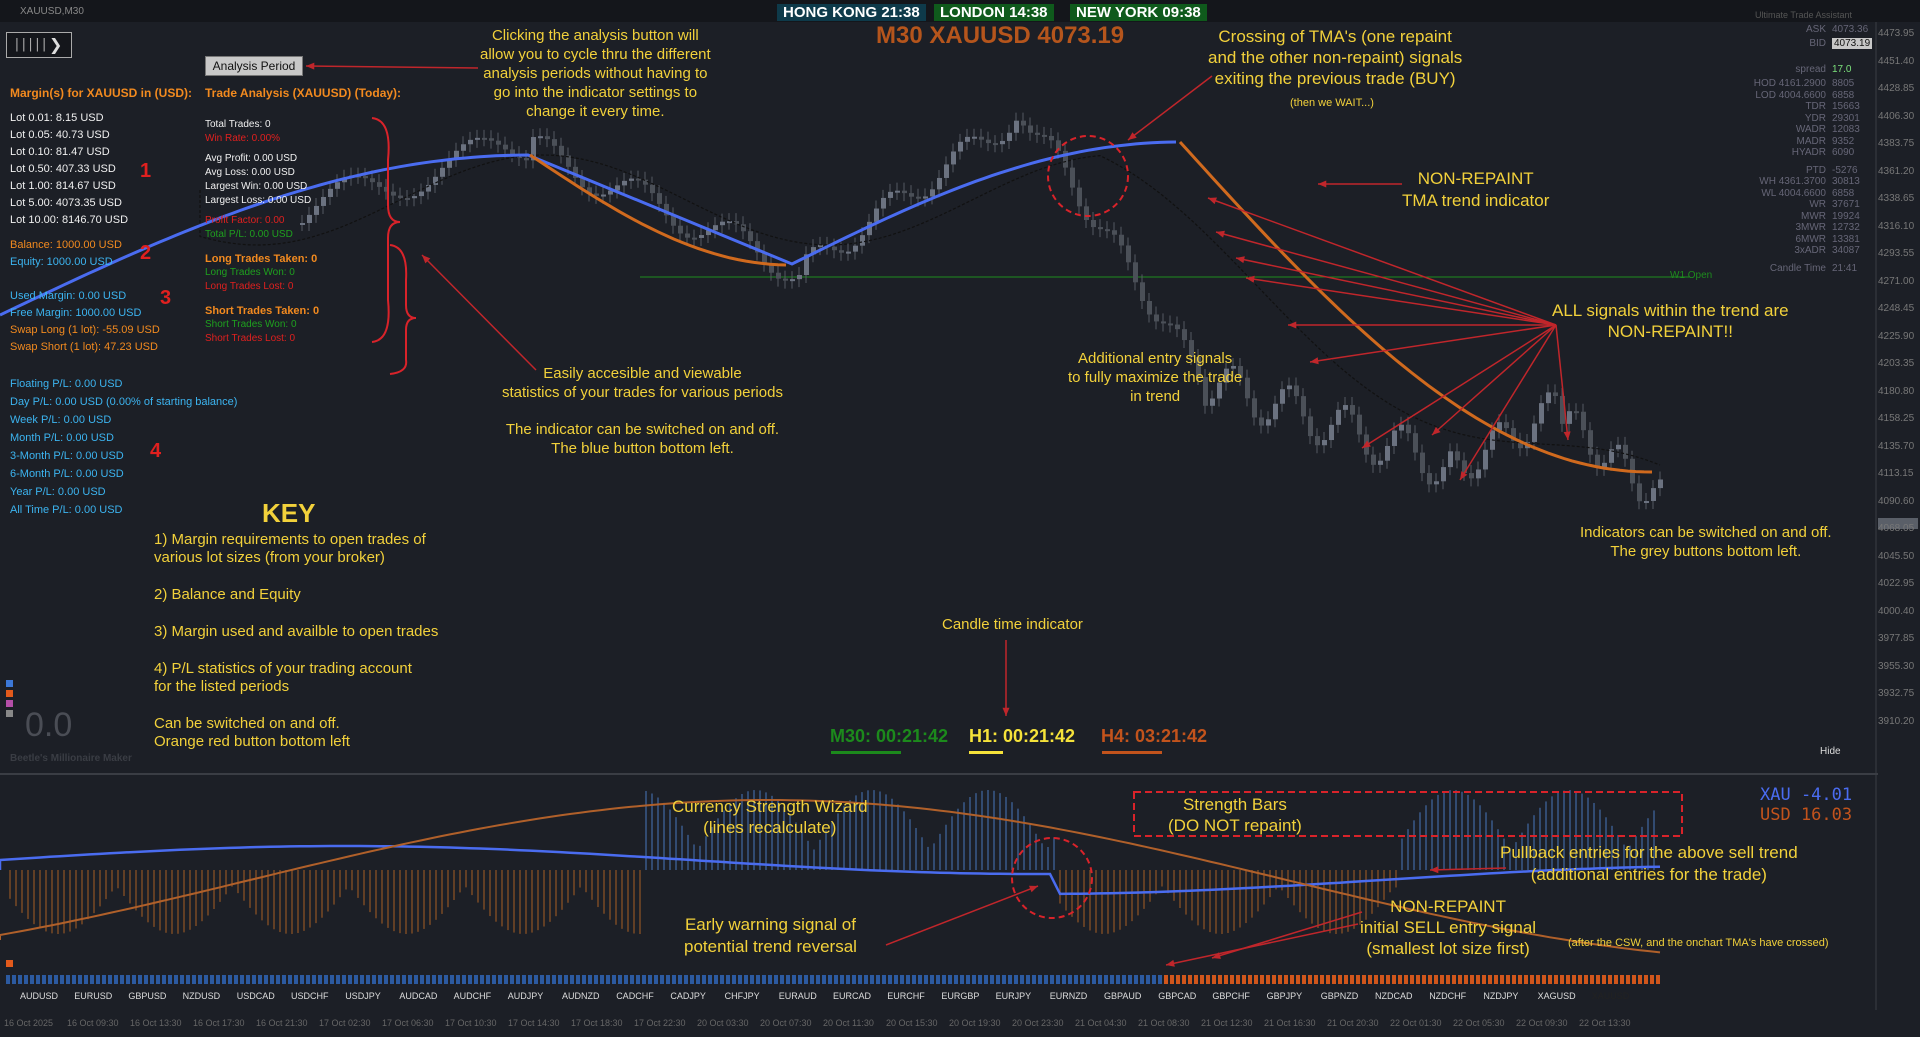 Image resolution: width=1920 pixels, height=1037 pixels. What do you see at coordinates (269, 557) in the screenshot?
I see `key-line: various lot sizes (from your broker)` at bounding box center [269, 557].